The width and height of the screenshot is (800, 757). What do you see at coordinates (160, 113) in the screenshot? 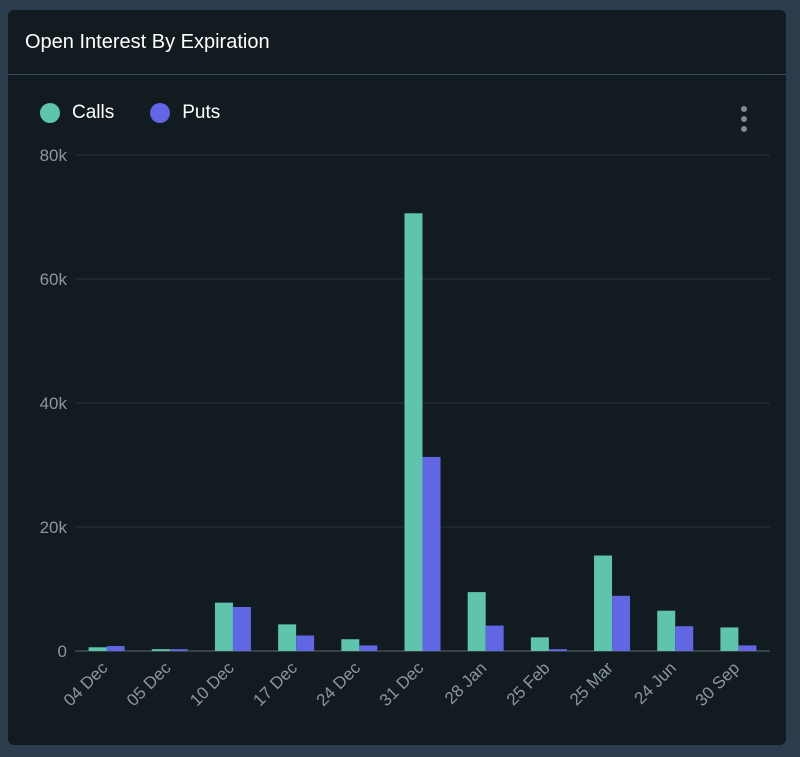
I see `legend-dot-puts` at bounding box center [160, 113].